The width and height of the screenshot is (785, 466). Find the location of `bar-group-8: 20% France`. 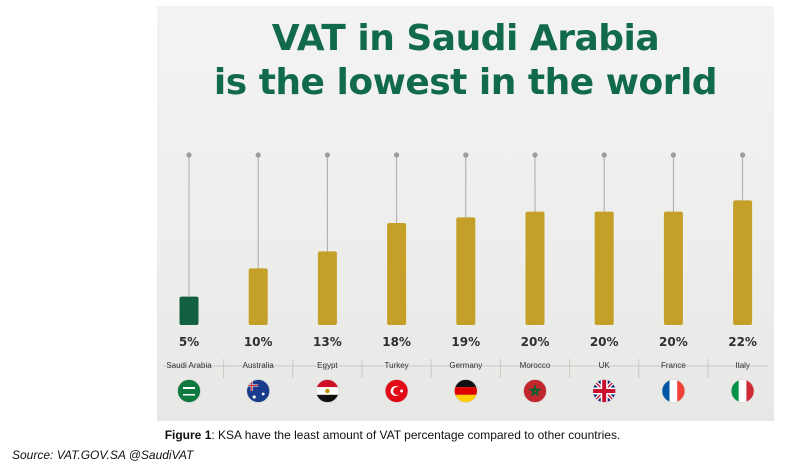

bar-group-8: 20% France is located at coordinates (663, 277).